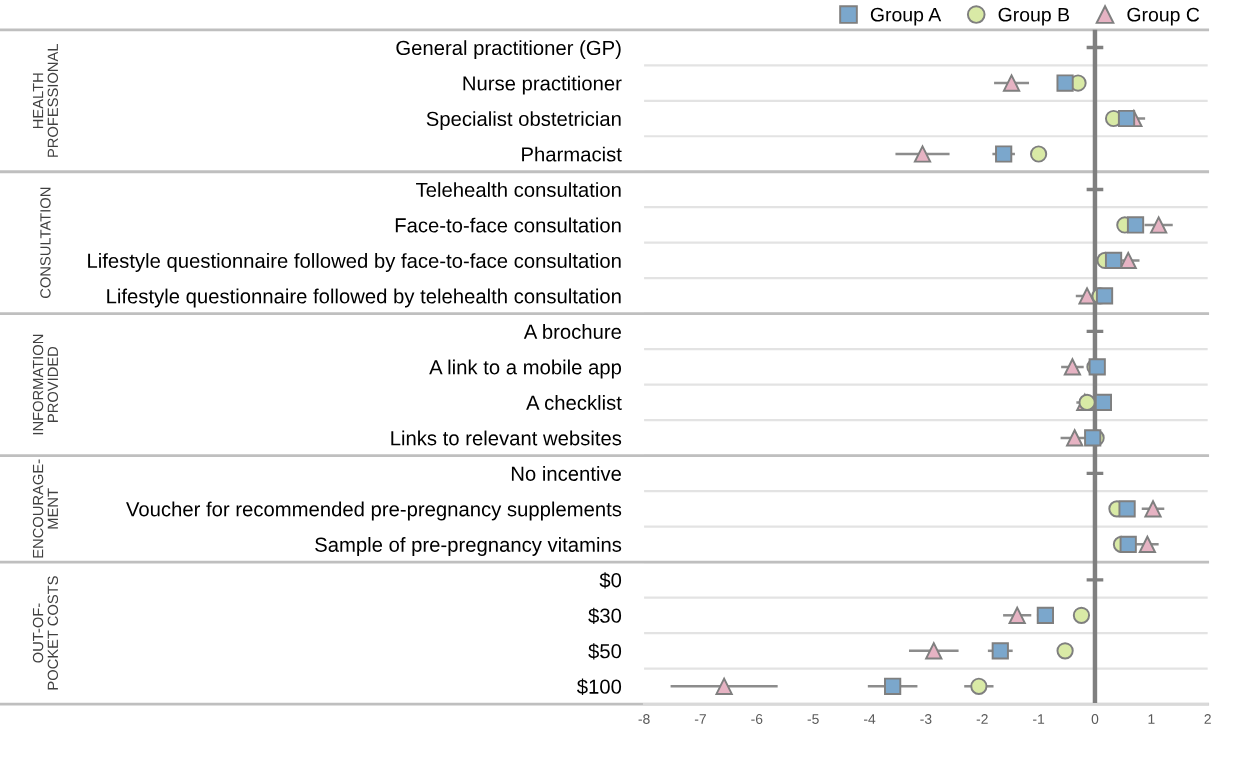 This screenshot has width=1258, height=784. What do you see at coordinates (508, 50) in the screenshot?
I see `y-tick-label: General practitioner (GP)` at bounding box center [508, 50].